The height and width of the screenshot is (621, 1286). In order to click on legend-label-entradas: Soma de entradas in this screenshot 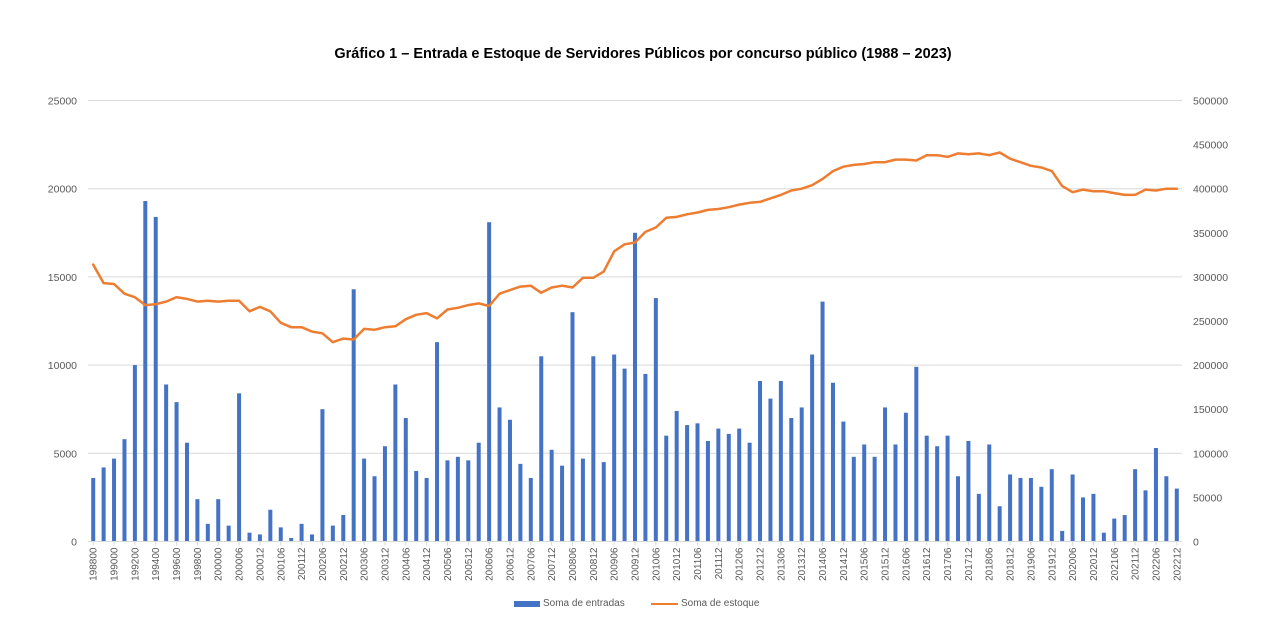, I will do `click(584, 603)`.